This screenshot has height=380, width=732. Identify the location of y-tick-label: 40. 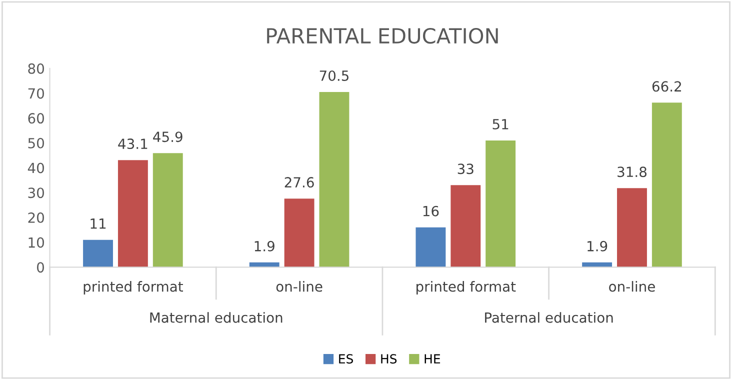
(36, 168).